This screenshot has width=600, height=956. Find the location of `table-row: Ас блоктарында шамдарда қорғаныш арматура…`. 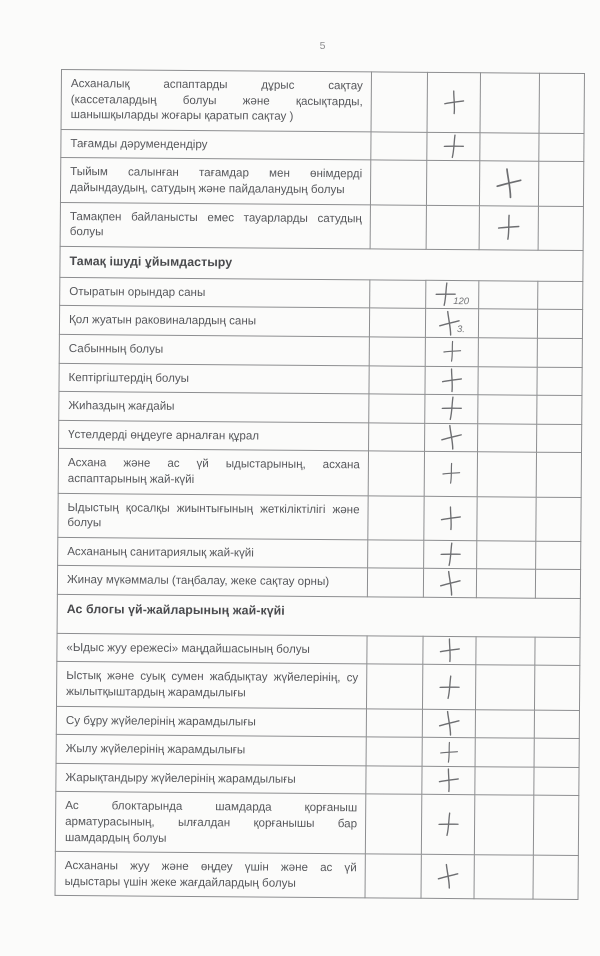

table-row: Ас блоктарында шамдарда қорғаныш арматура… is located at coordinates (317, 823).